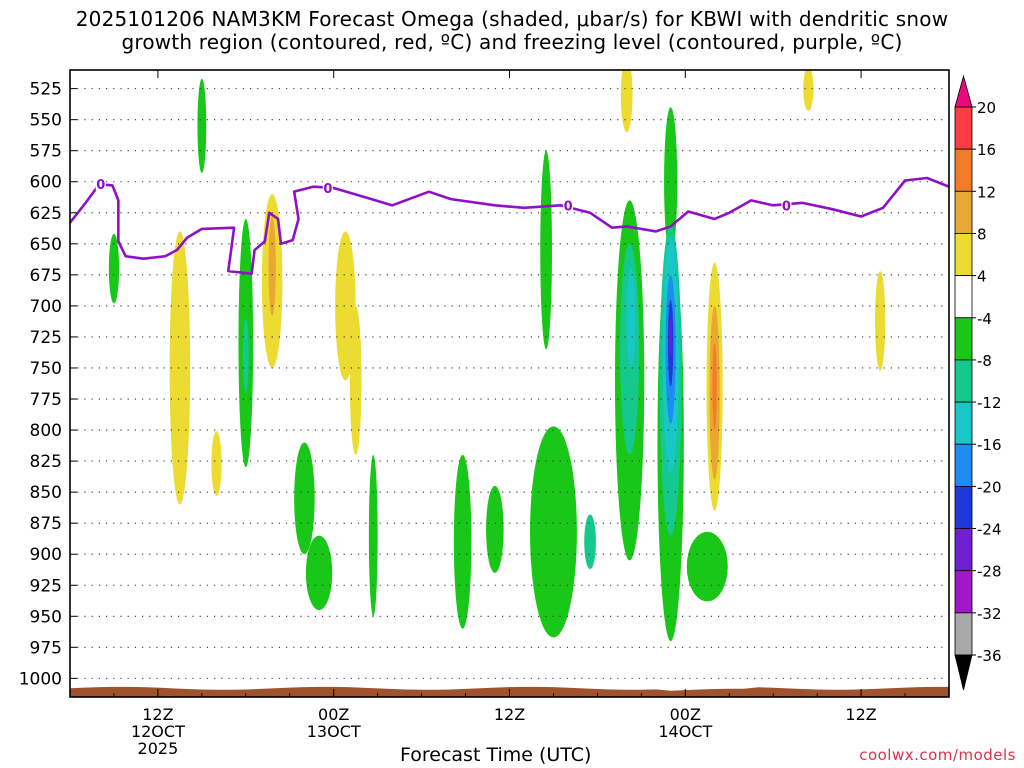  I want to click on ytick-label-875: 875, so click(46, 524).